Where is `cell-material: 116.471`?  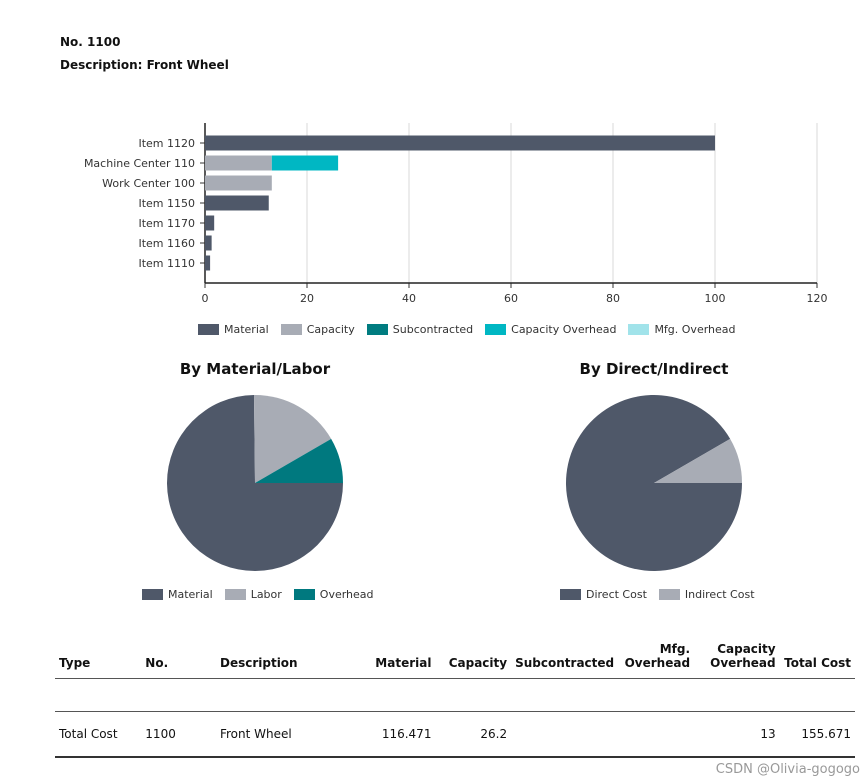 cell-material: 116.471 is located at coordinates (390, 734).